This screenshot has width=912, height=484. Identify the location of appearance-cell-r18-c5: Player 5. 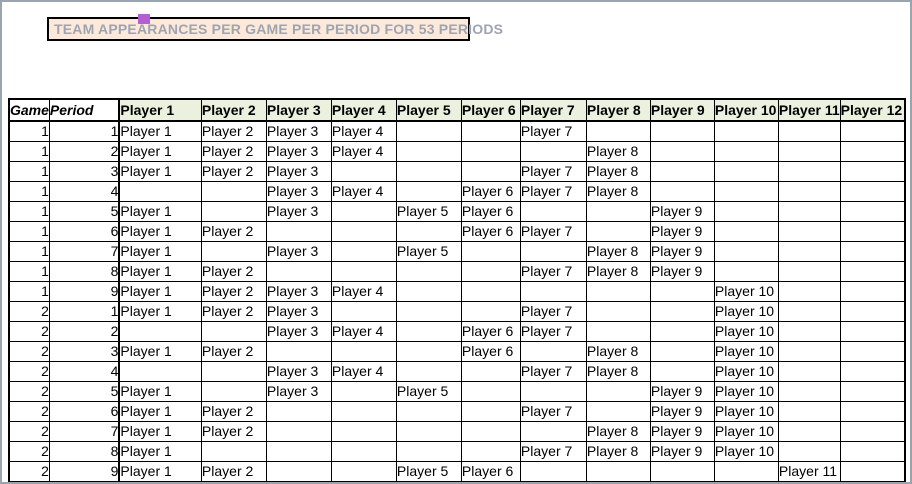
(428, 471).